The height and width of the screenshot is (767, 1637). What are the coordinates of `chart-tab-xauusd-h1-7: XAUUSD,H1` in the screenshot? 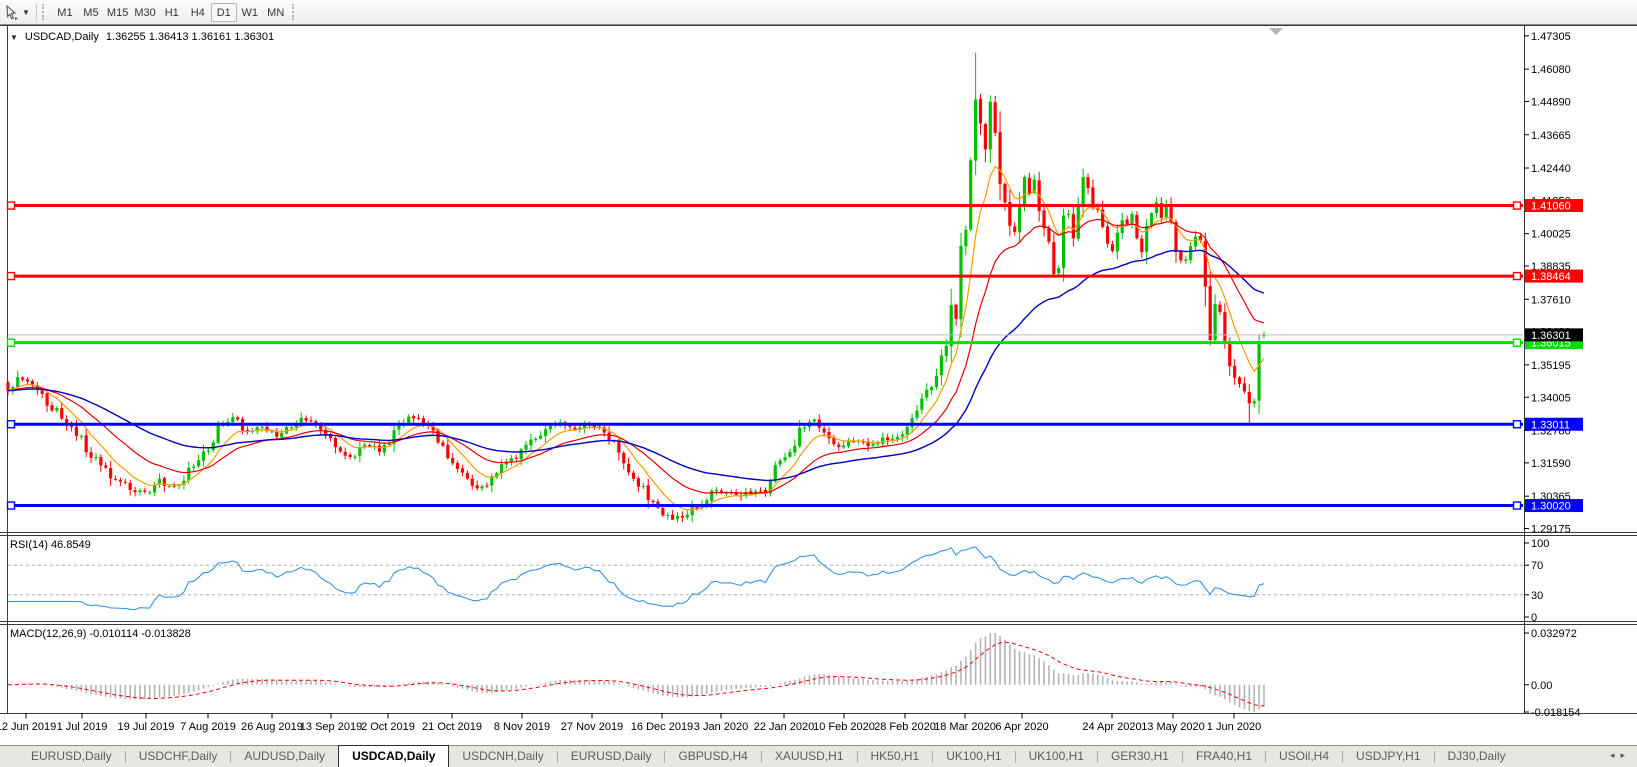 It's located at (809, 756).